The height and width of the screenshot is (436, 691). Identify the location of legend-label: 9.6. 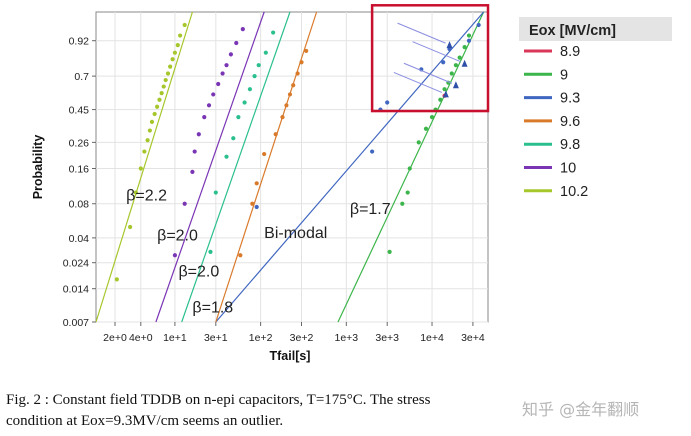
(570, 122).